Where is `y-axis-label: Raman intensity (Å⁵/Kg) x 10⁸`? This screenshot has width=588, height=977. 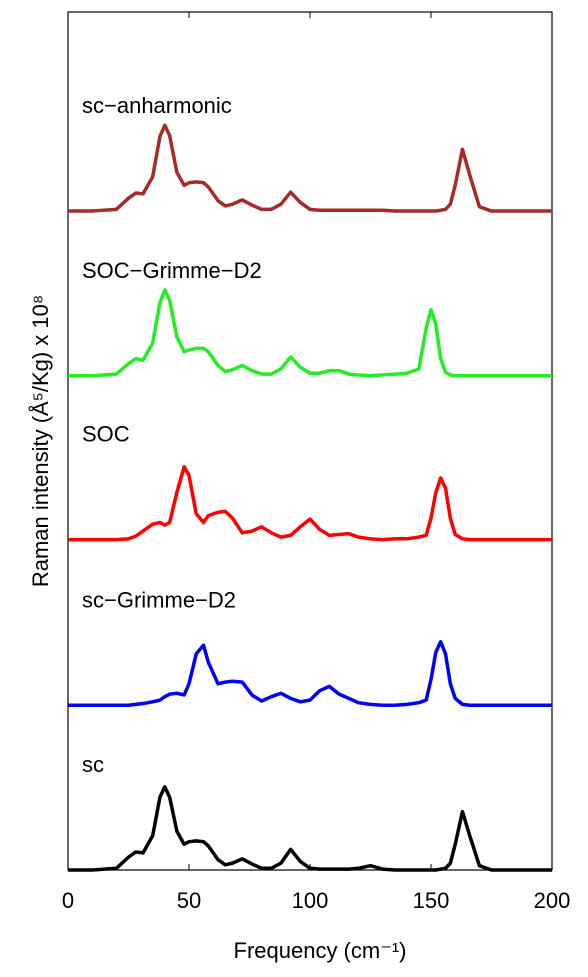 y-axis-label: Raman intensity (Å⁵/Kg) x 10⁸ is located at coordinates (40, 441).